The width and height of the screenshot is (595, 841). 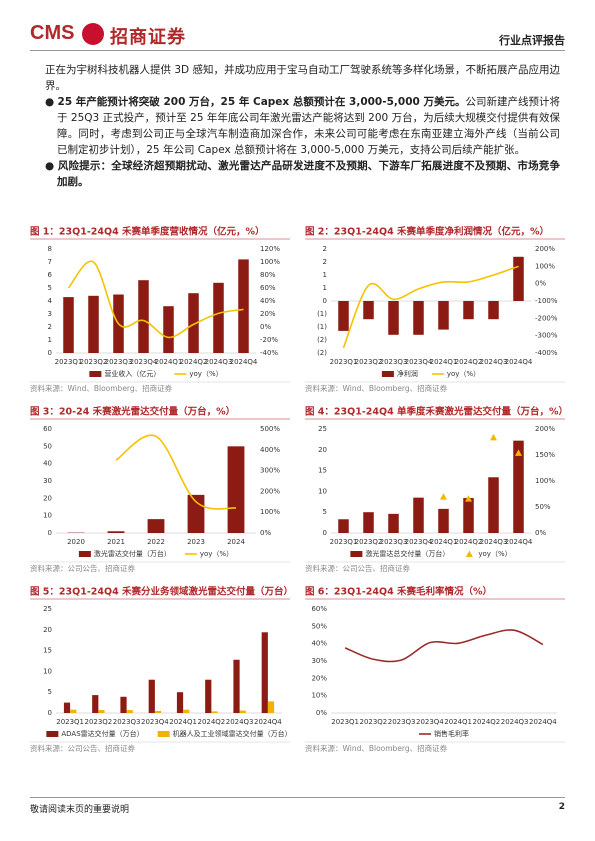 I want to click on y2-tick-label: 500%, so click(x=270, y=429).